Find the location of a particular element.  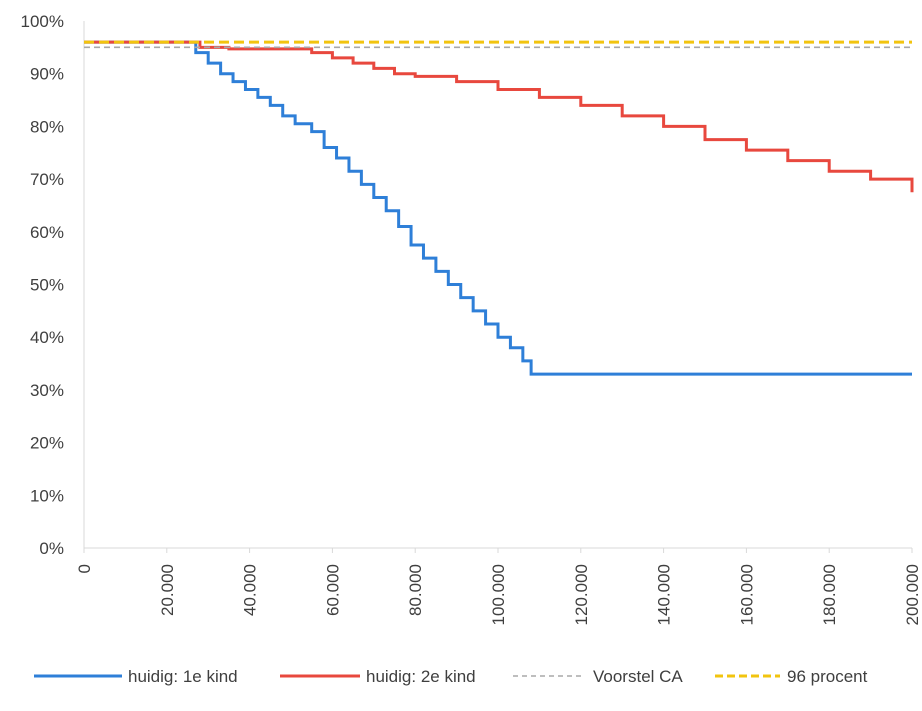

x-tick-label: 120.000 is located at coordinates (581, 594).